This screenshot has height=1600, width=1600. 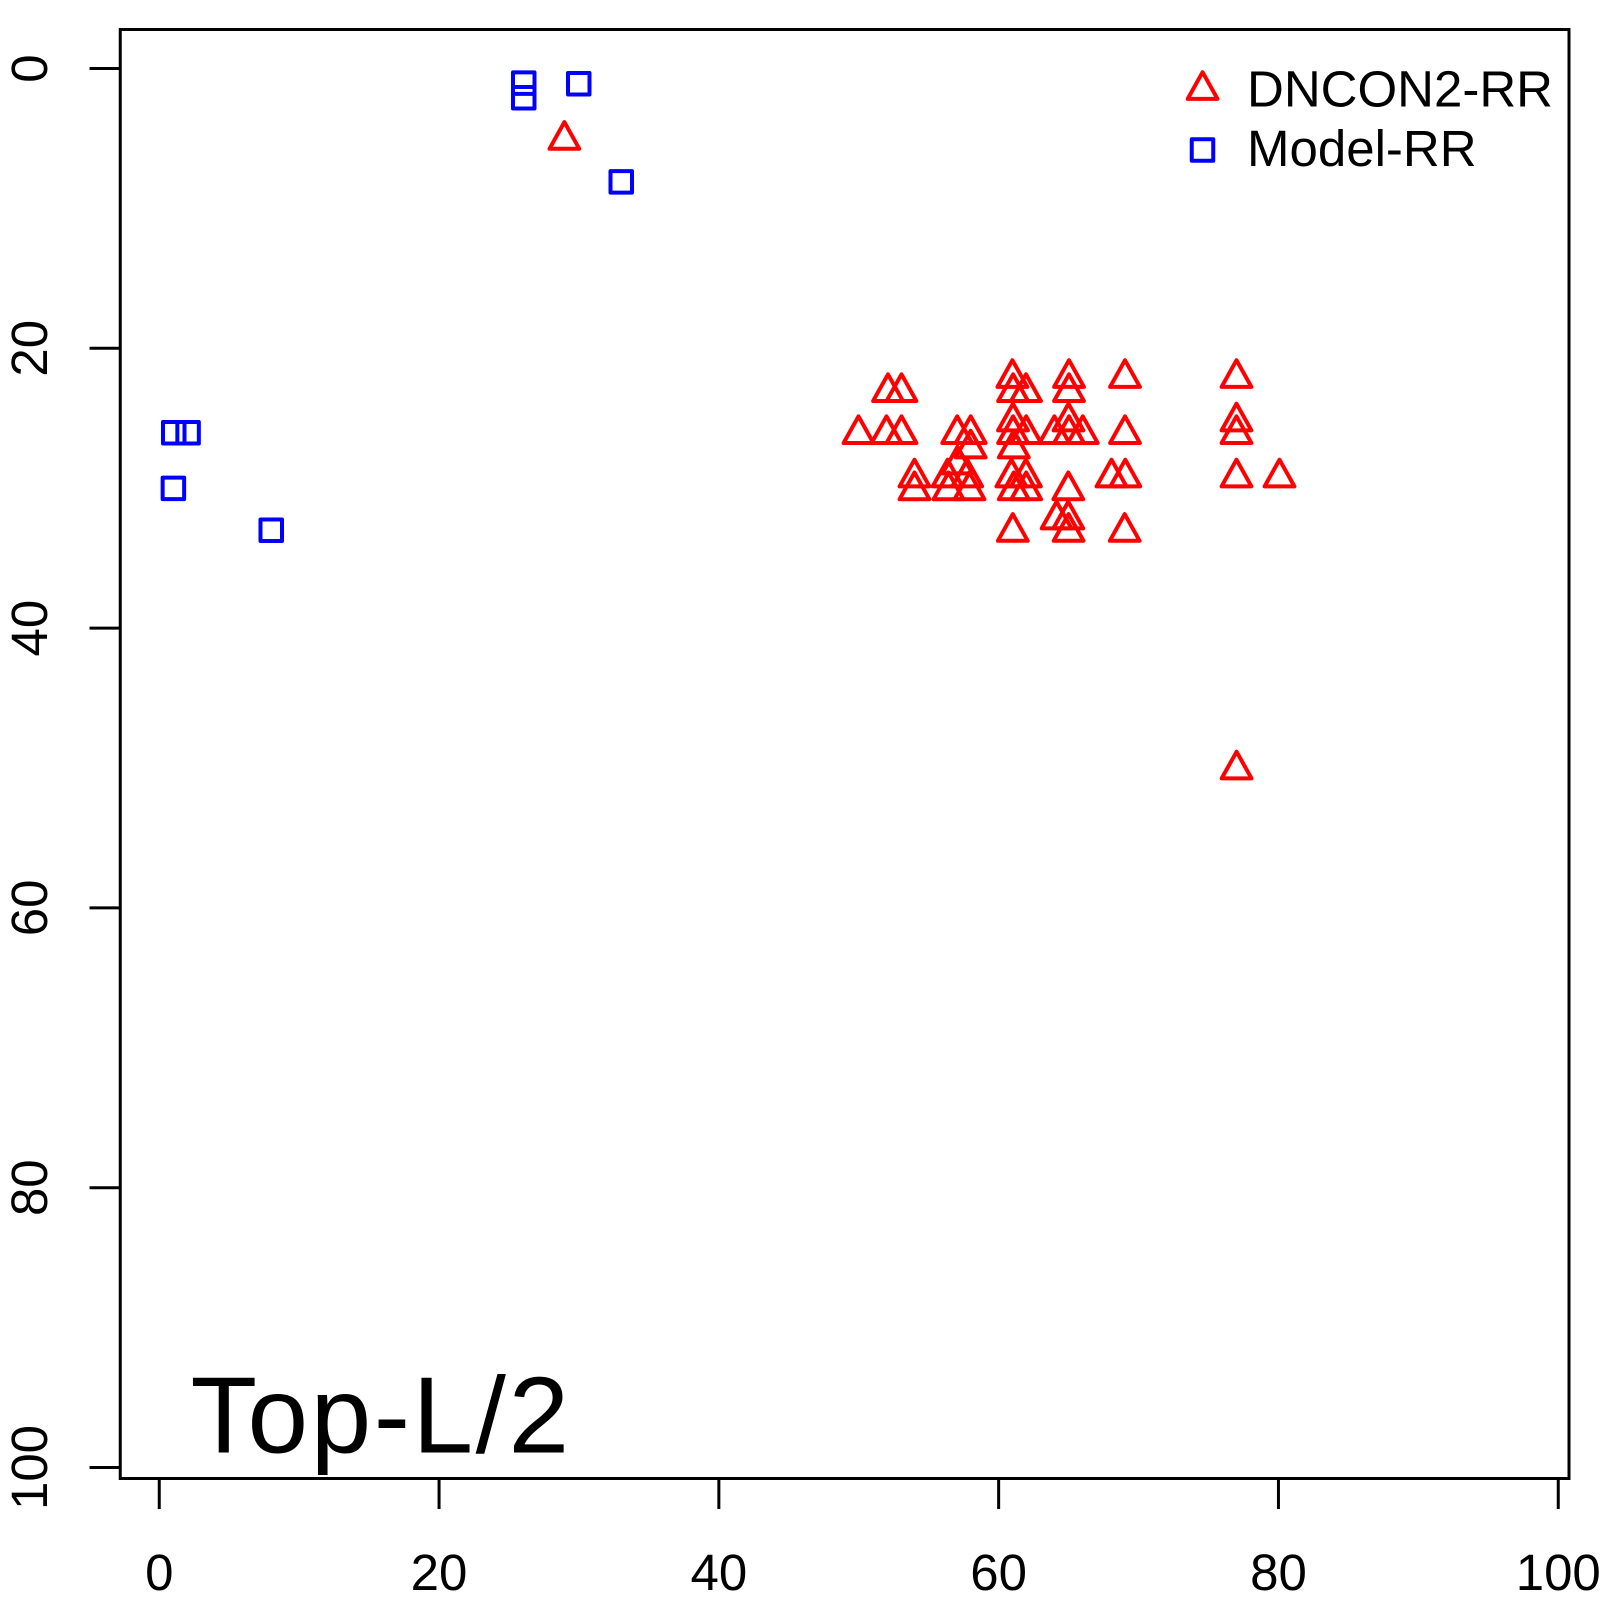 I want to click on svg-text: Top-L/2, so click(x=381, y=1416).